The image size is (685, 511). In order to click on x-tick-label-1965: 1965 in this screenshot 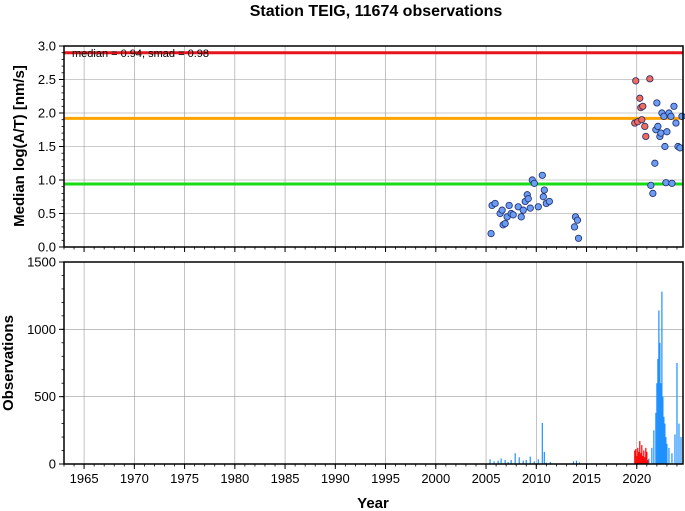, I will do `click(84, 478)`.